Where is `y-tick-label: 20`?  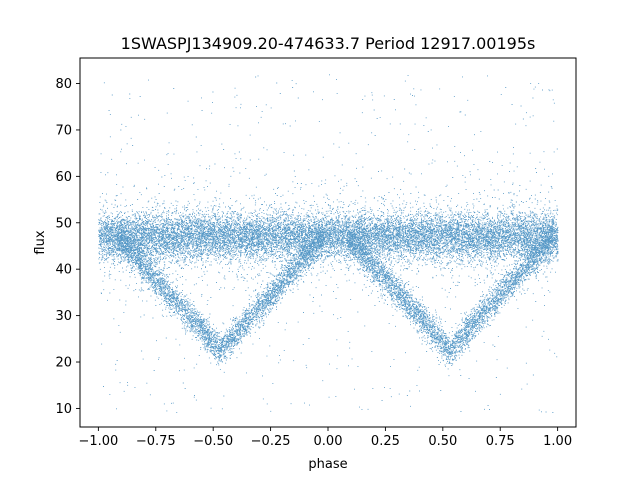 y-tick-label: 20 is located at coordinates (63, 363).